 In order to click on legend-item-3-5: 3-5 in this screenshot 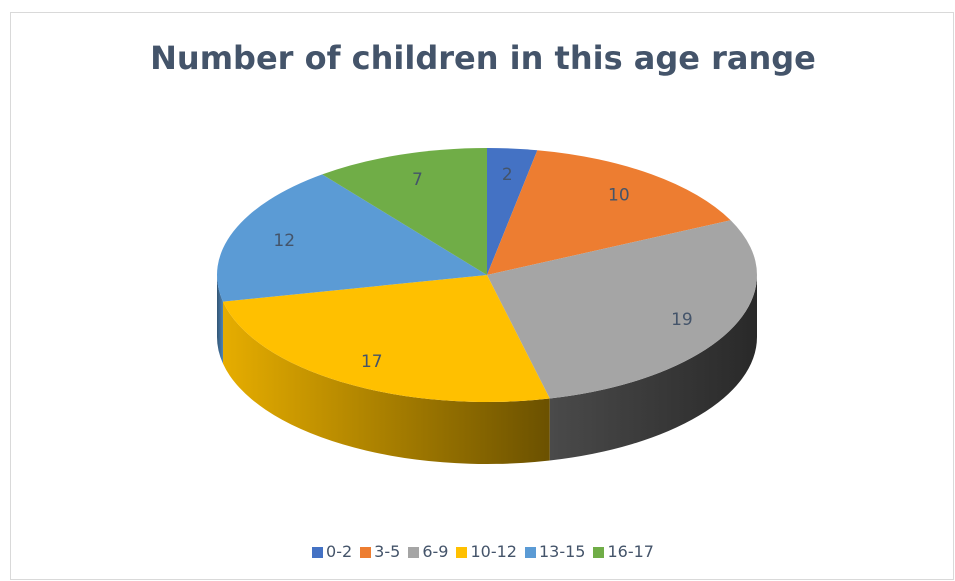, I will do `click(380, 551)`.